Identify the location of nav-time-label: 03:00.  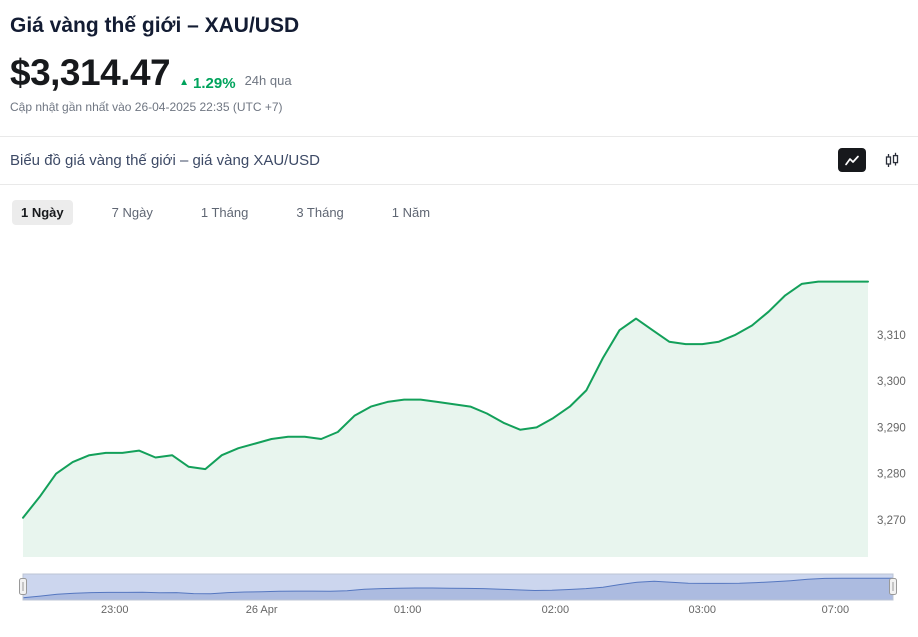
(702, 609).